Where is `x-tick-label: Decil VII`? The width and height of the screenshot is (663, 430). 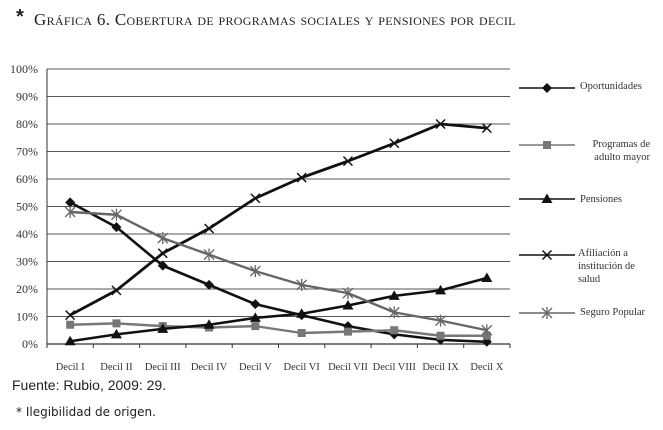 x-tick-label: Decil VII is located at coordinates (348, 367).